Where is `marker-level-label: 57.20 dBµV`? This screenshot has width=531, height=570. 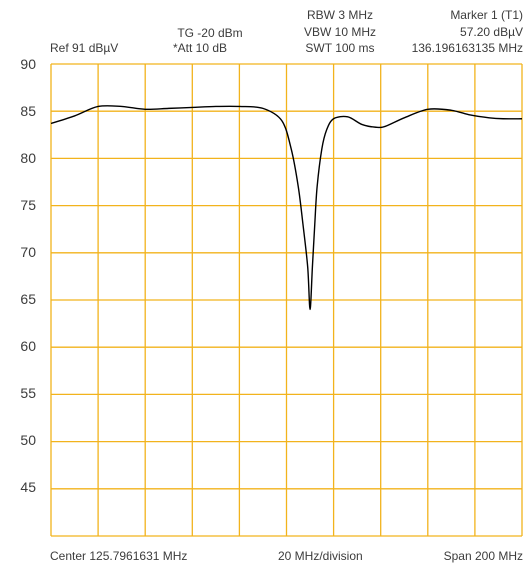
marker-level-label: 57.20 dBµV is located at coordinates (491, 32).